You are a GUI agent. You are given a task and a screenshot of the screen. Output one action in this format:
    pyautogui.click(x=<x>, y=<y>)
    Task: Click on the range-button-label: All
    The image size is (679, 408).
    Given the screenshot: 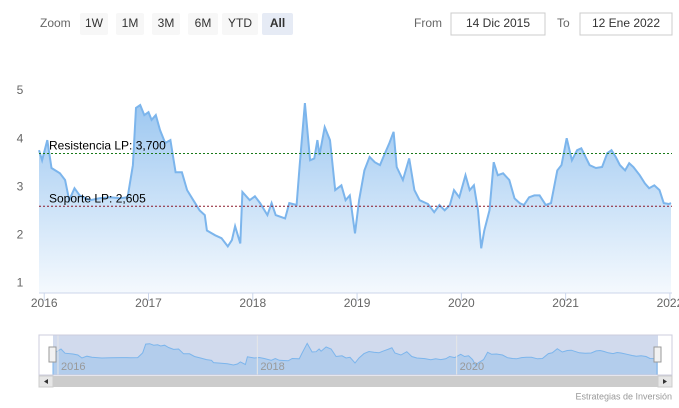 What is the action you would take?
    pyautogui.click(x=277, y=23)
    